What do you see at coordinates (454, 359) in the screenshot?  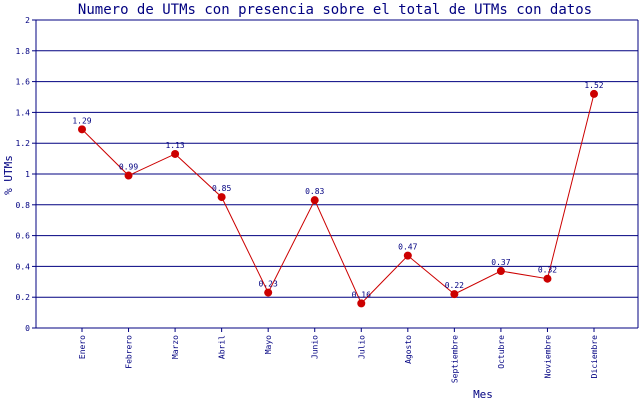 I see `x-tick-label-septiembre: Septiembre` at bounding box center [454, 359].